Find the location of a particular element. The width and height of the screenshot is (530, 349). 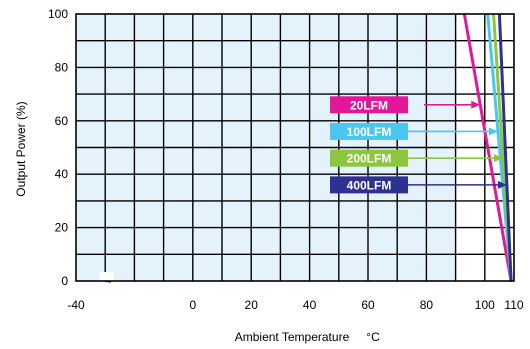

y-tick-label: 100 is located at coordinates (58, 14).